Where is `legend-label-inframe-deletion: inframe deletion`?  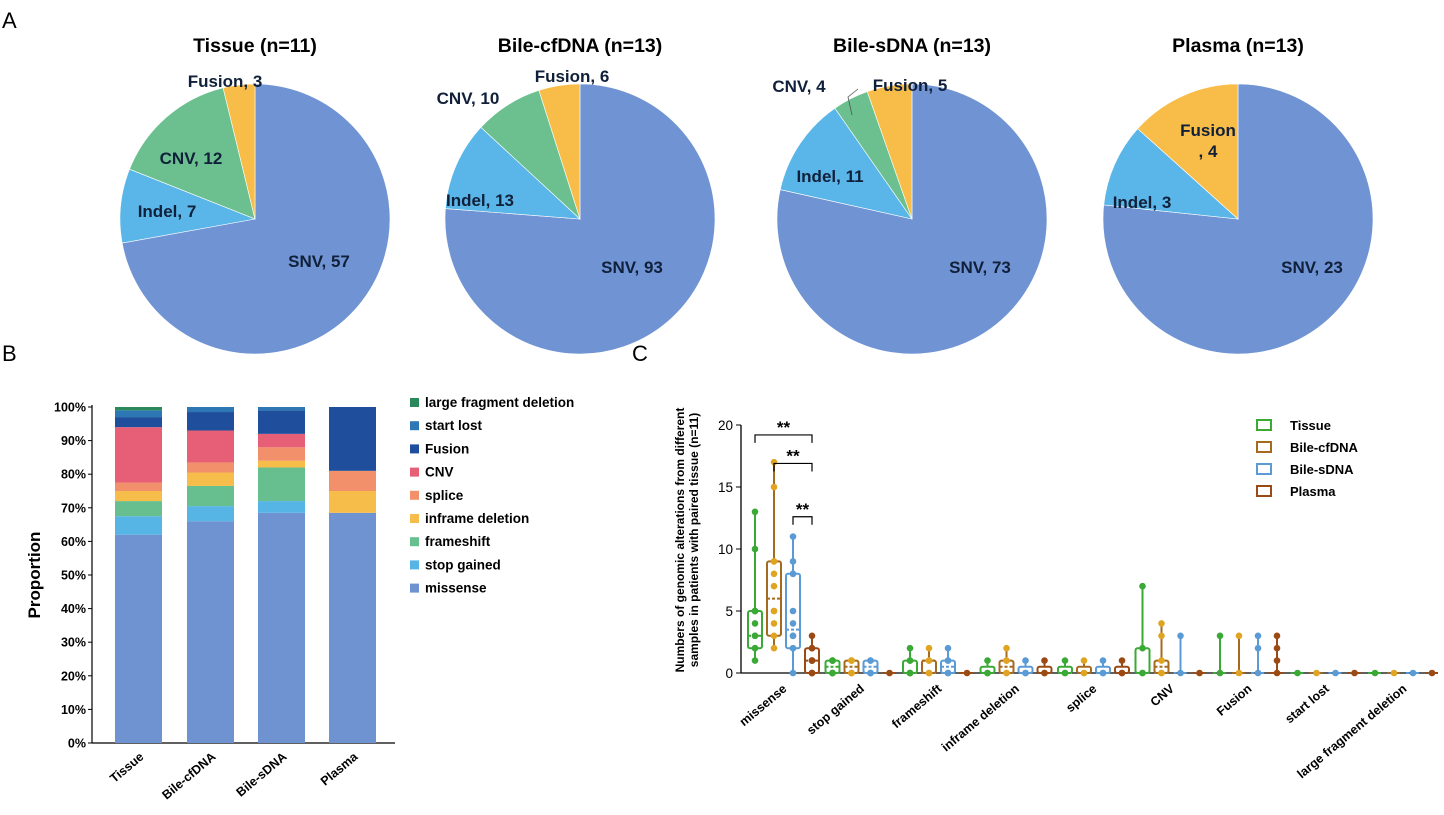
legend-label-inframe-deletion: inframe deletion is located at coordinates (477, 518).